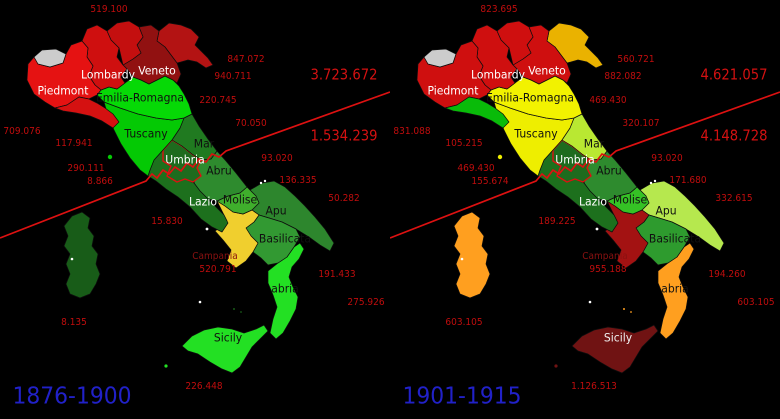 The image size is (780, 419). I want to click on period-label: 1901-1915, so click(462, 396).